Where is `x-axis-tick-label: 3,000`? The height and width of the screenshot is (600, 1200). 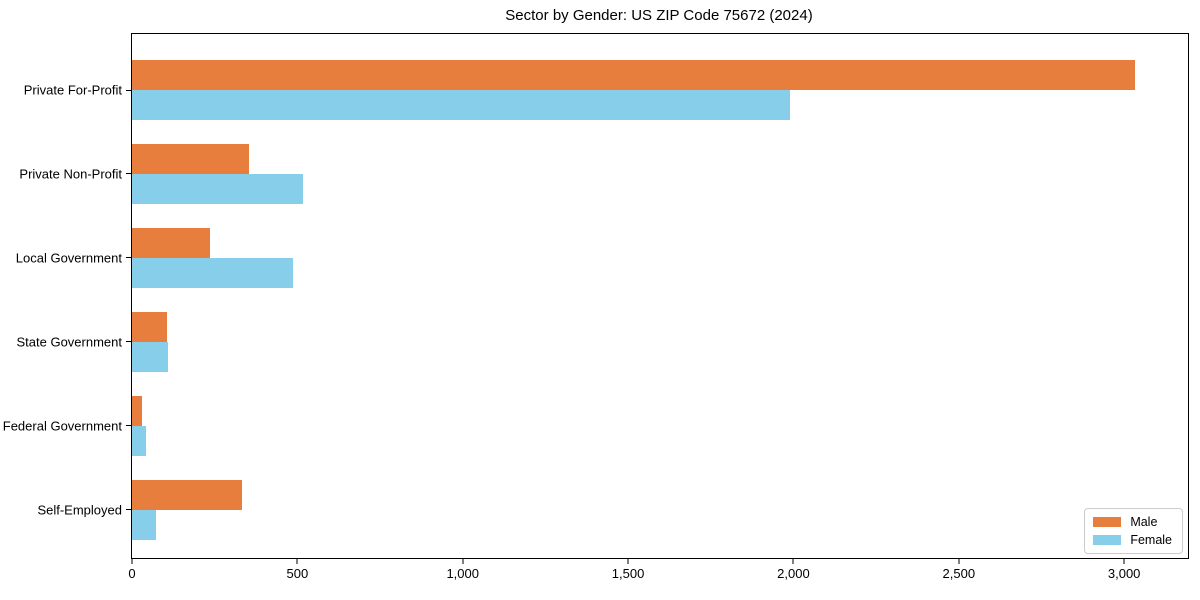
x-axis-tick-label: 3,000 is located at coordinates (1124, 573).